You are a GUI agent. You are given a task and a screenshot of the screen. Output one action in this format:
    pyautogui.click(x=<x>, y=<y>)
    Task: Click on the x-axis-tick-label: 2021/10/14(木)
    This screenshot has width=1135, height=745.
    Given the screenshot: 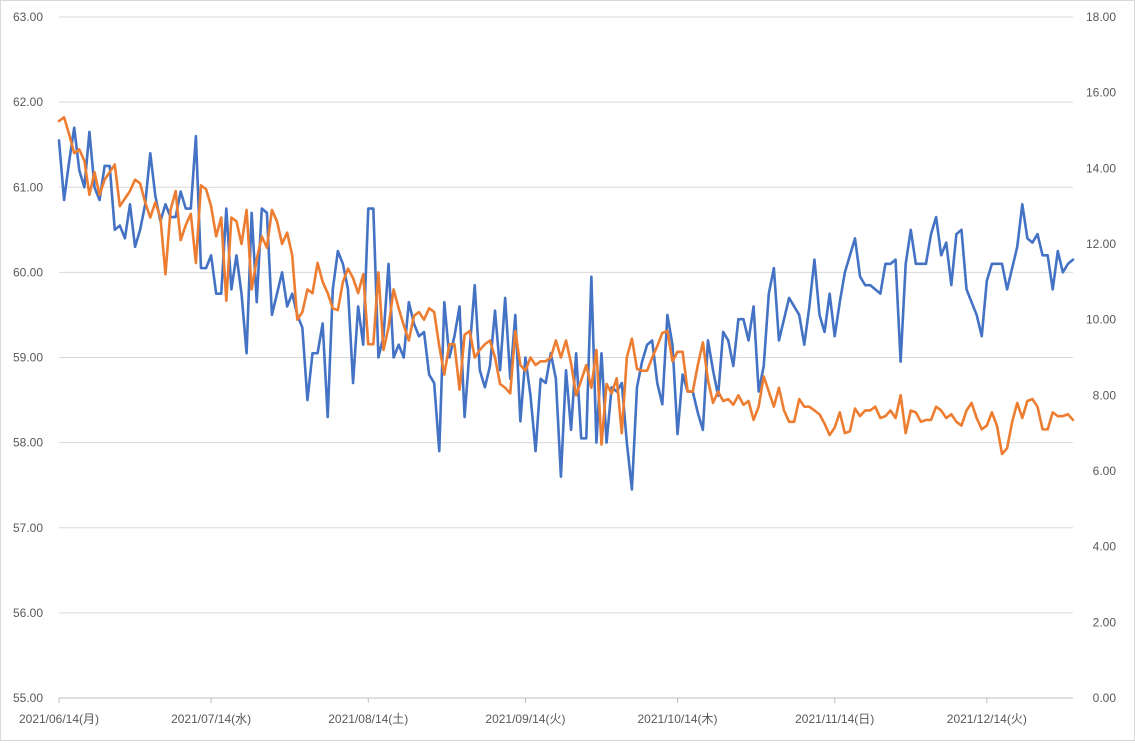 What is the action you would take?
    pyautogui.click(x=678, y=719)
    